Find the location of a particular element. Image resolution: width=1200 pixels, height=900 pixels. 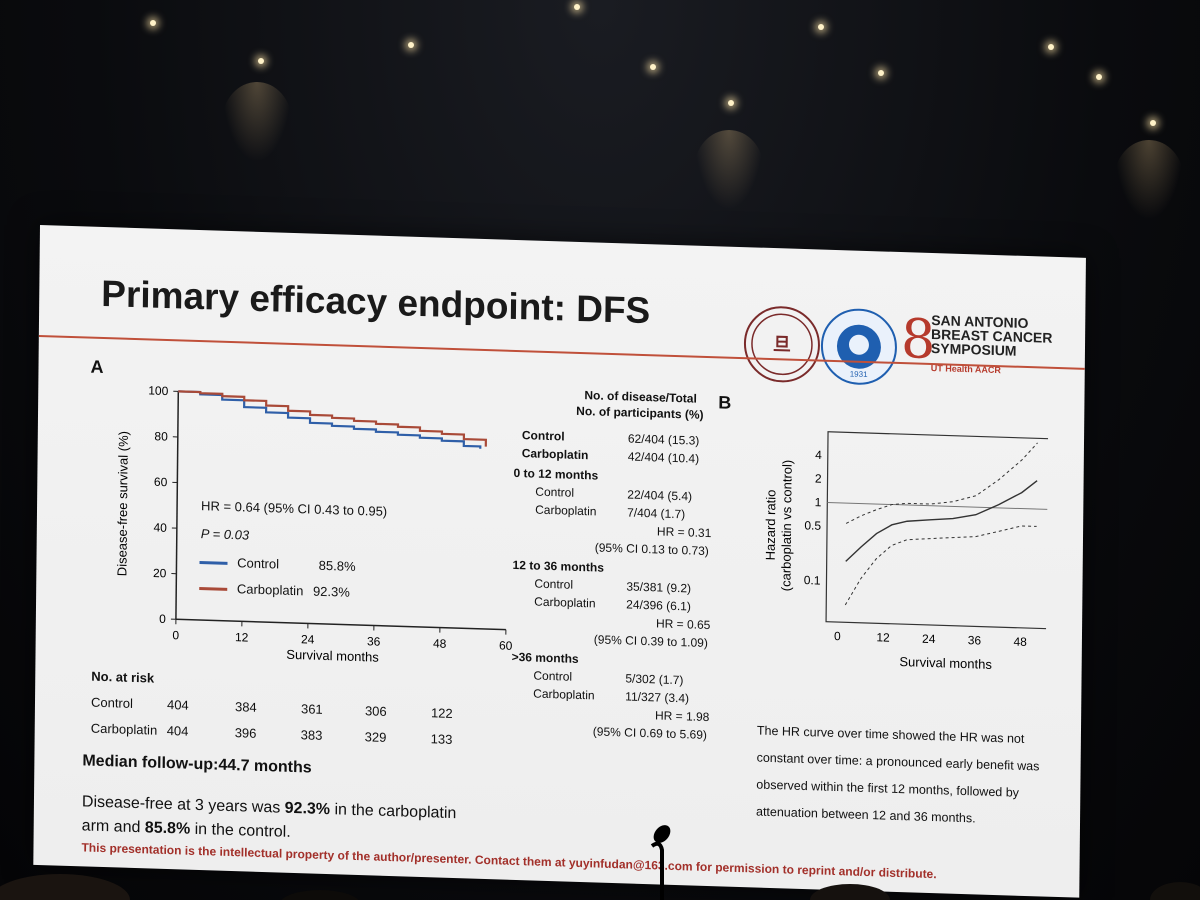

y-axis-label: Hazard ratio is located at coordinates (771, 524).